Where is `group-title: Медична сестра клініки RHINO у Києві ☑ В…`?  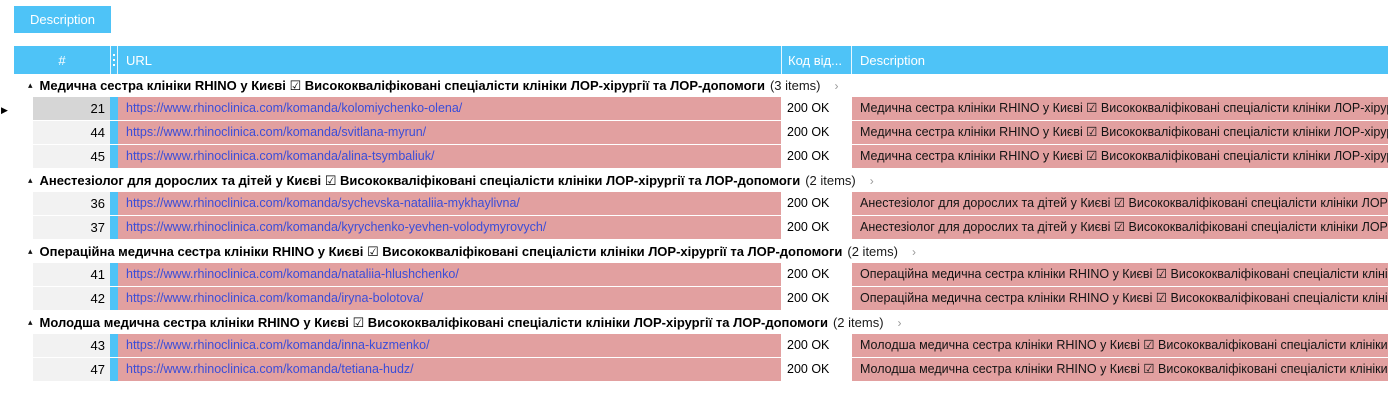 group-title: Медична сестра клініки RHINO у Києві ☑ В… is located at coordinates (402, 85).